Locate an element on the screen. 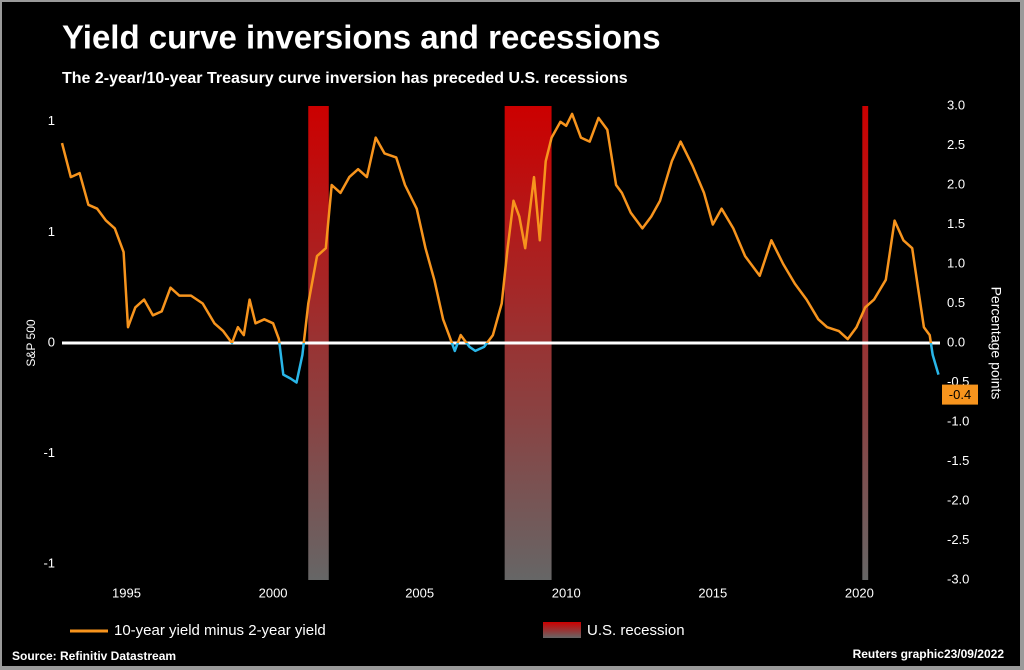 This screenshot has height=670, width=1024. chart-title: Yield curve inversions and recessions is located at coordinates (361, 37).